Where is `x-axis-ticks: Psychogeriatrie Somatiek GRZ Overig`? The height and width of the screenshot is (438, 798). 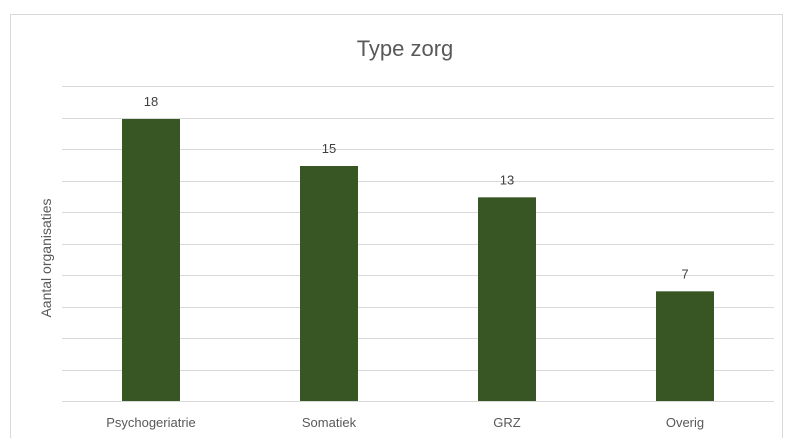 x-axis-ticks: Psychogeriatrie Somatiek GRZ Overig is located at coordinates (405, 422).